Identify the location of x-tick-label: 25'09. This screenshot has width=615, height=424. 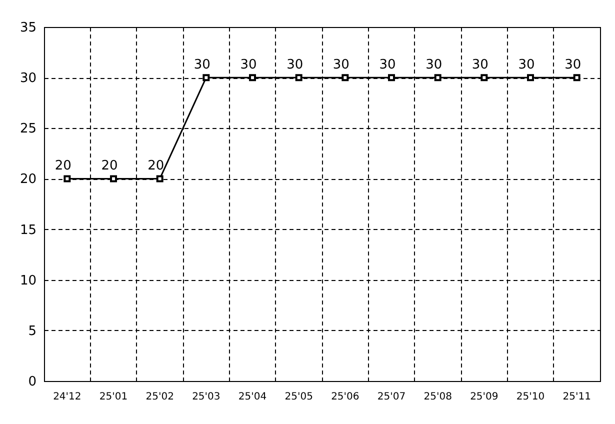
(484, 397).